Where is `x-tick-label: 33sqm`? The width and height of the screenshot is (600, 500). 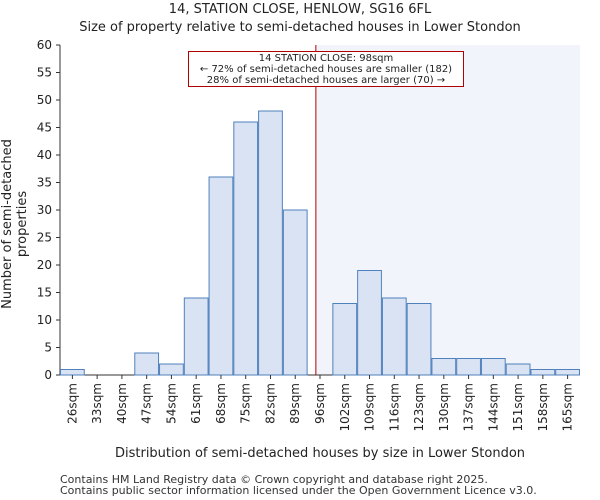
x-tick-label: 33sqm is located at coordinates (97, 403).